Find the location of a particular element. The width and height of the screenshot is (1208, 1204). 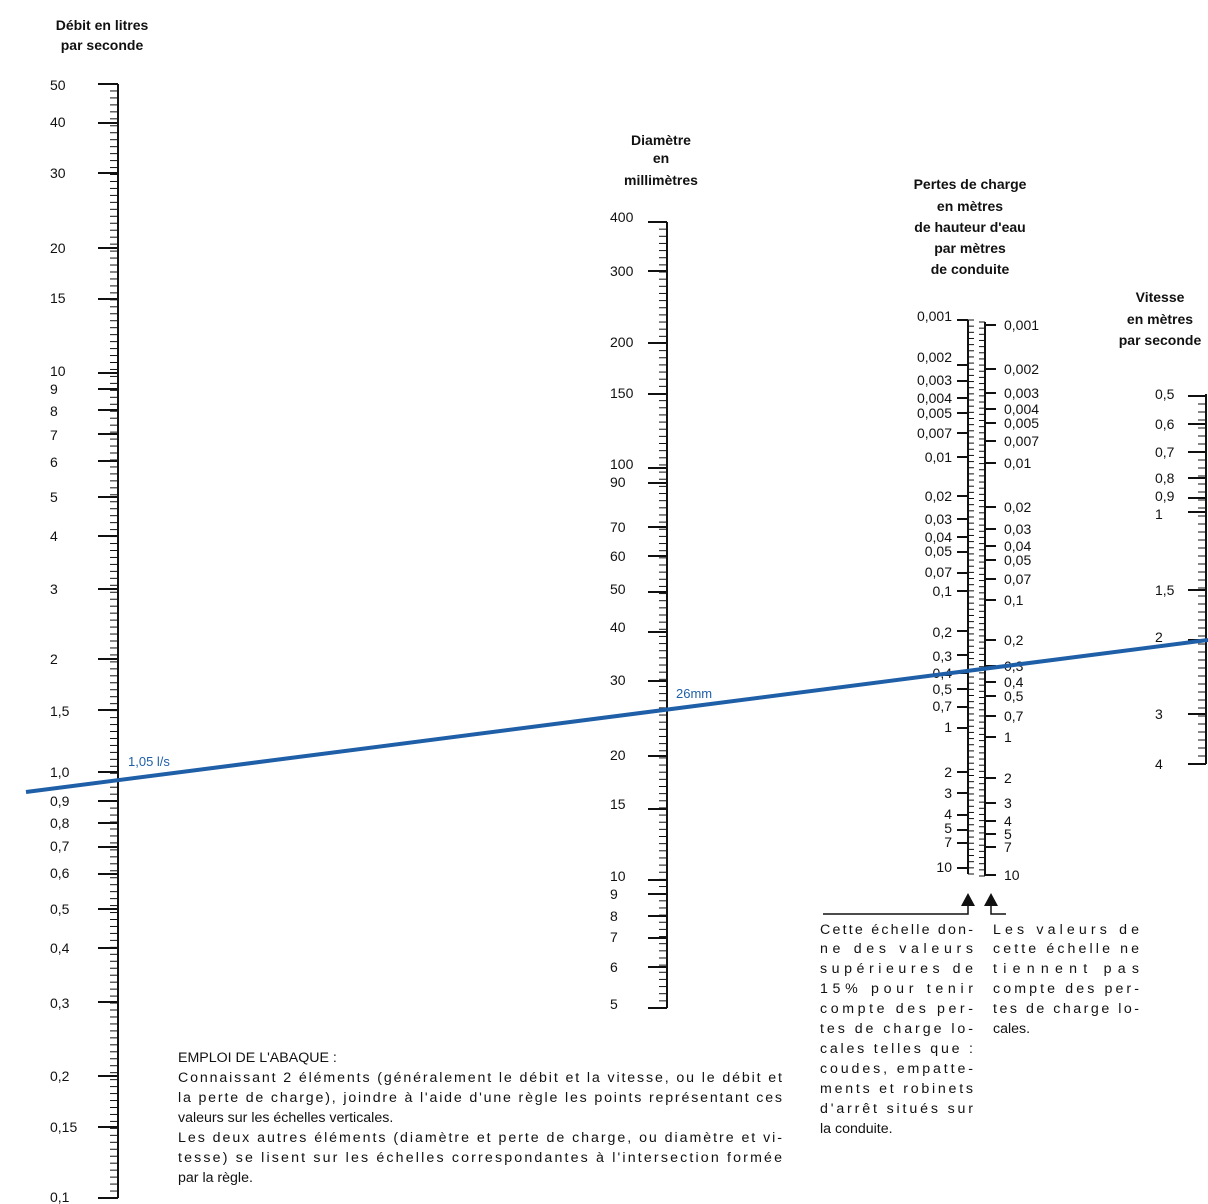

left-note-line: ne des valeurs is located at coordinates (896, 949).